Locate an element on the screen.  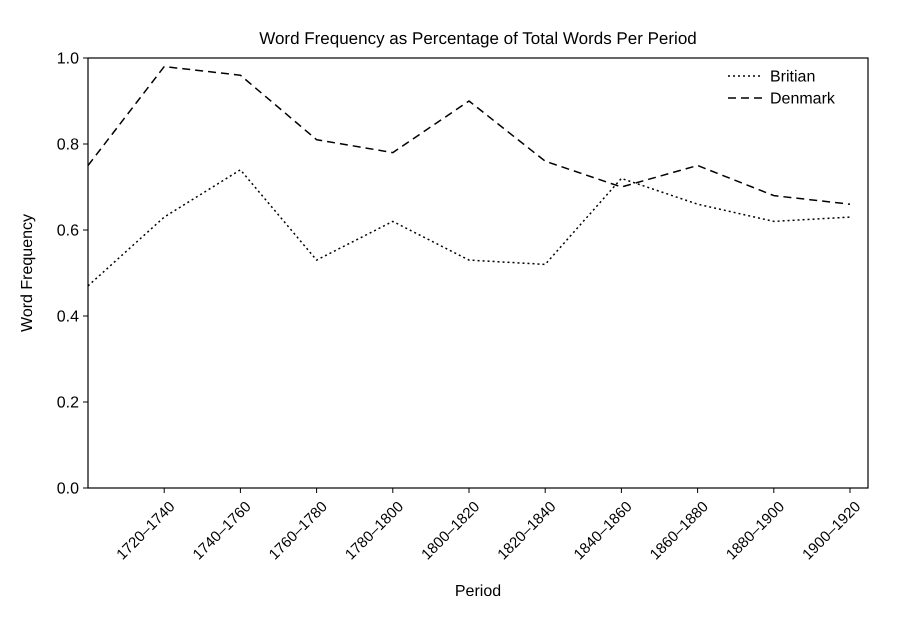
y-tick-label: 1.0 is located at coordinates (68, 59).